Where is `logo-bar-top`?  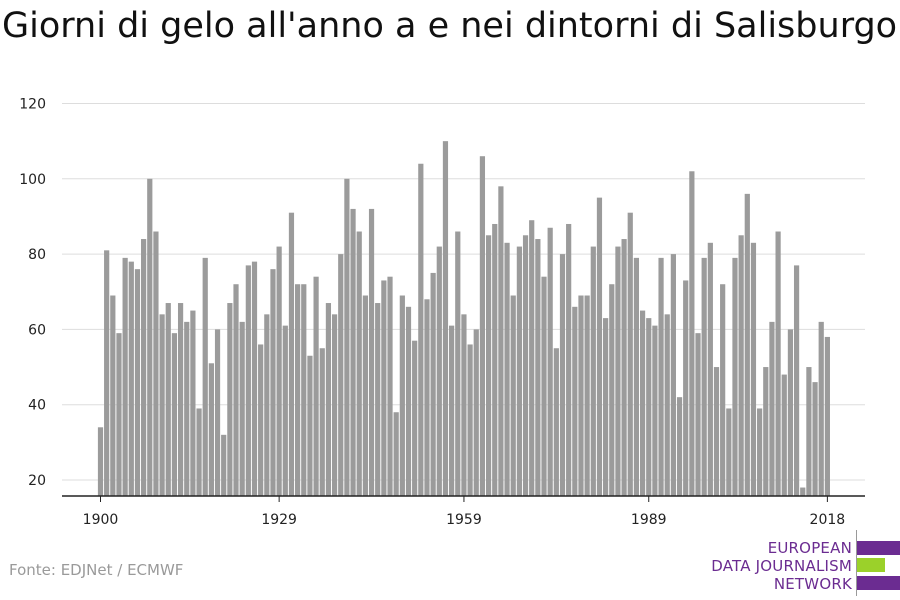
logo-bar-top is located at coordinates (878, 548).